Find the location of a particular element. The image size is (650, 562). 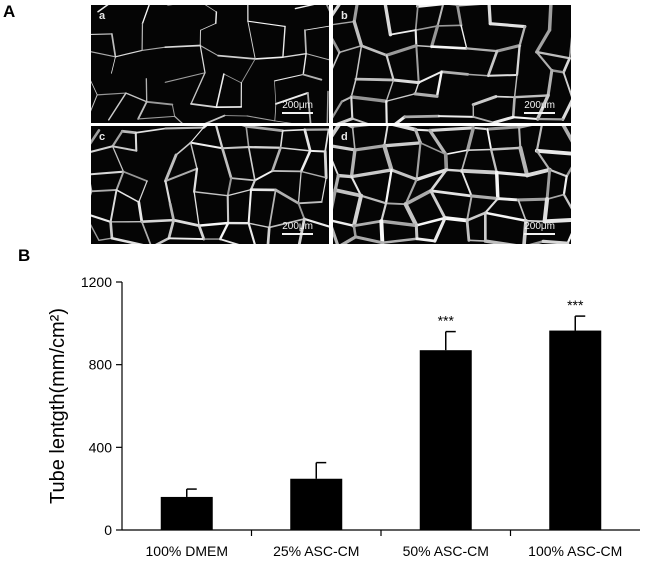

micrograph-label: c is located at coordinates (102, 137).